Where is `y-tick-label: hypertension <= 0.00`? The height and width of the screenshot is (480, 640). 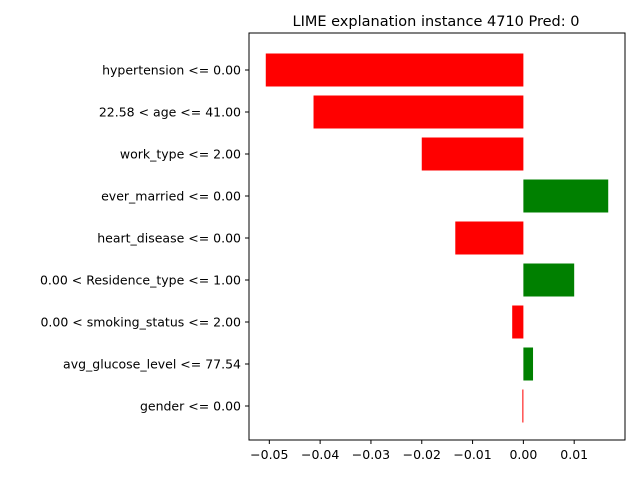 y-tick-label: hypertension <= 0.00 is located at coordinates (171, 70).